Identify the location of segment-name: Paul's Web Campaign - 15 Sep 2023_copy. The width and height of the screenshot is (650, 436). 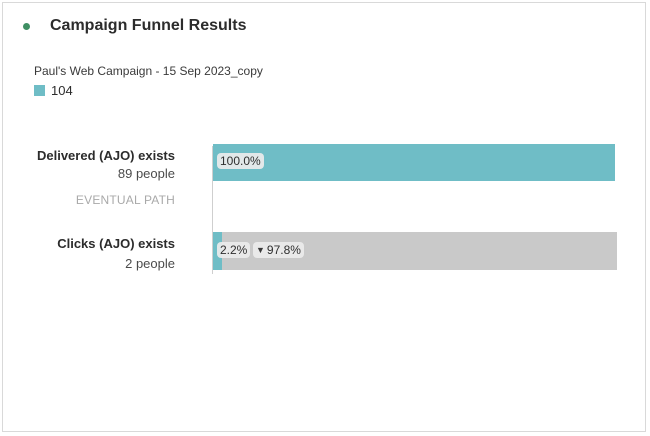
(148, 71).